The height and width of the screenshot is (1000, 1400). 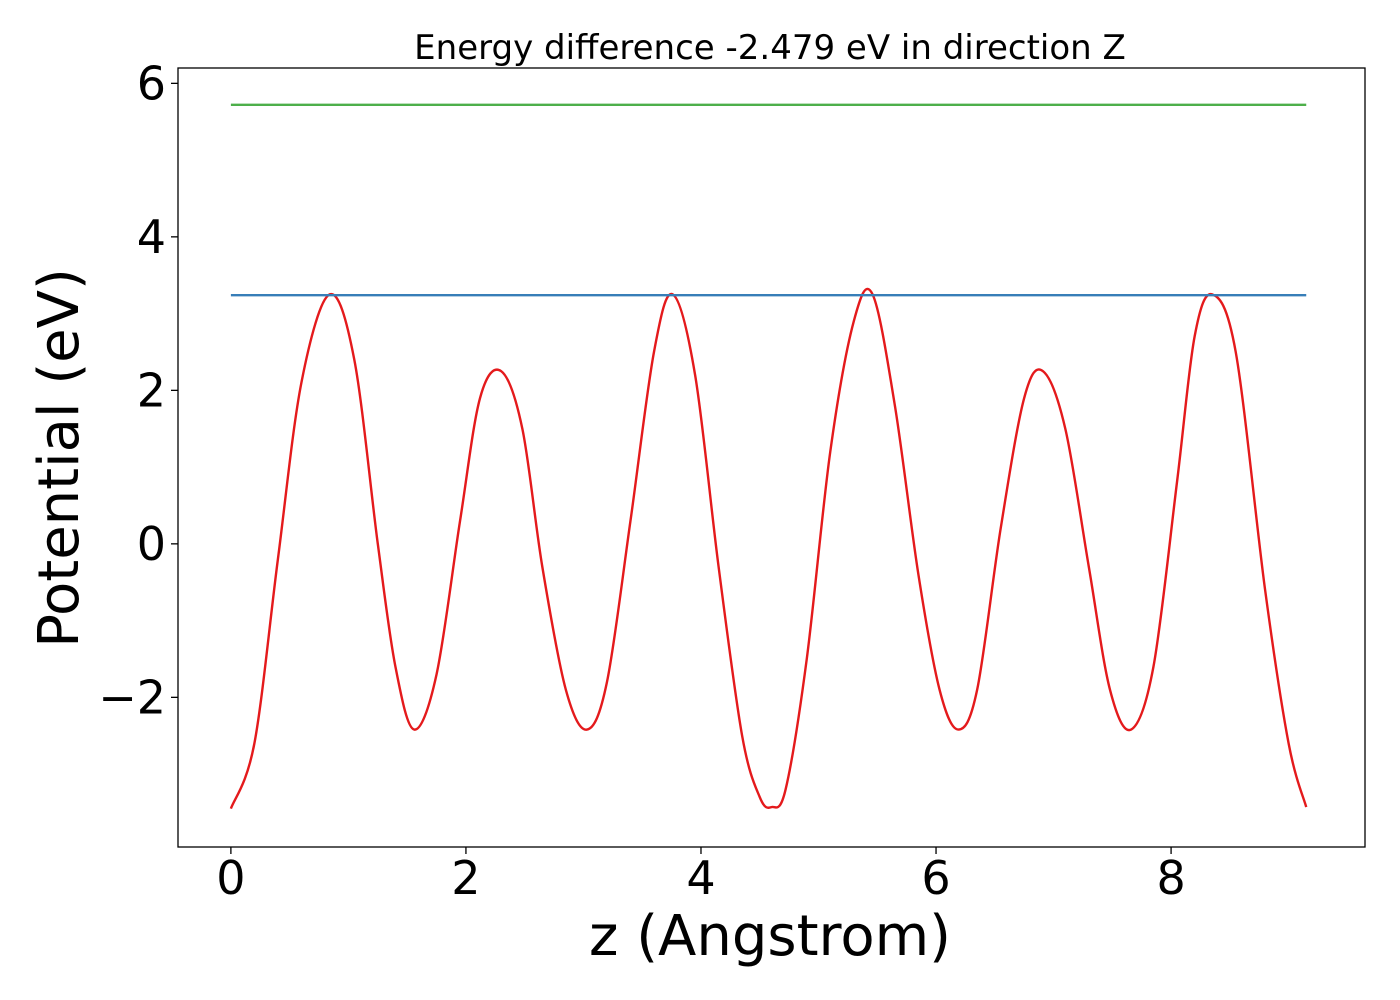 I want to click on y-tick-label: 0, so click(x=151, y=544).